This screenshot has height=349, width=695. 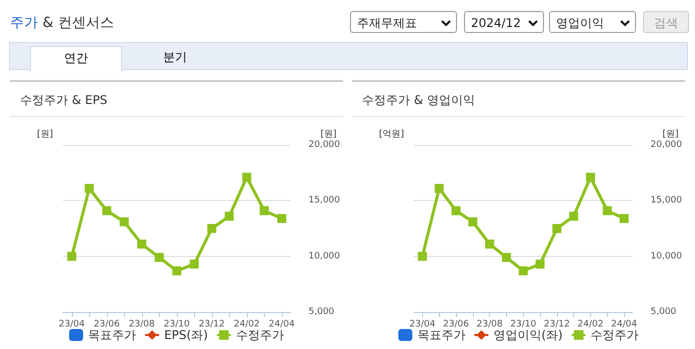 I want to click on text: 분기, so click(x=175, y=57).